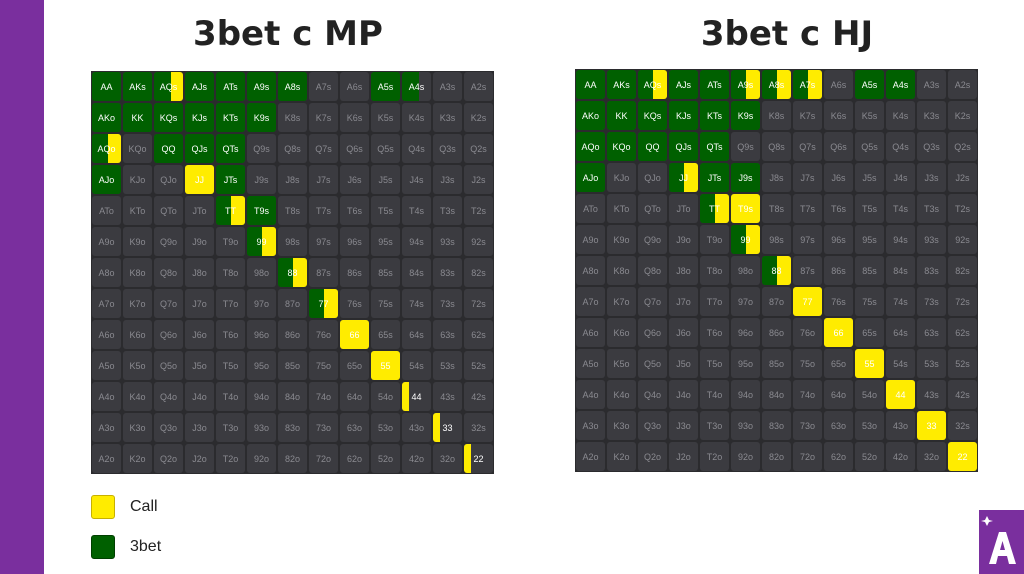 The image size is (1024, 574). What do you see at coordinates (776, 394) in the screenshot?
I see `hand-cell-84o: 84o` at bounding box center [776, 394].